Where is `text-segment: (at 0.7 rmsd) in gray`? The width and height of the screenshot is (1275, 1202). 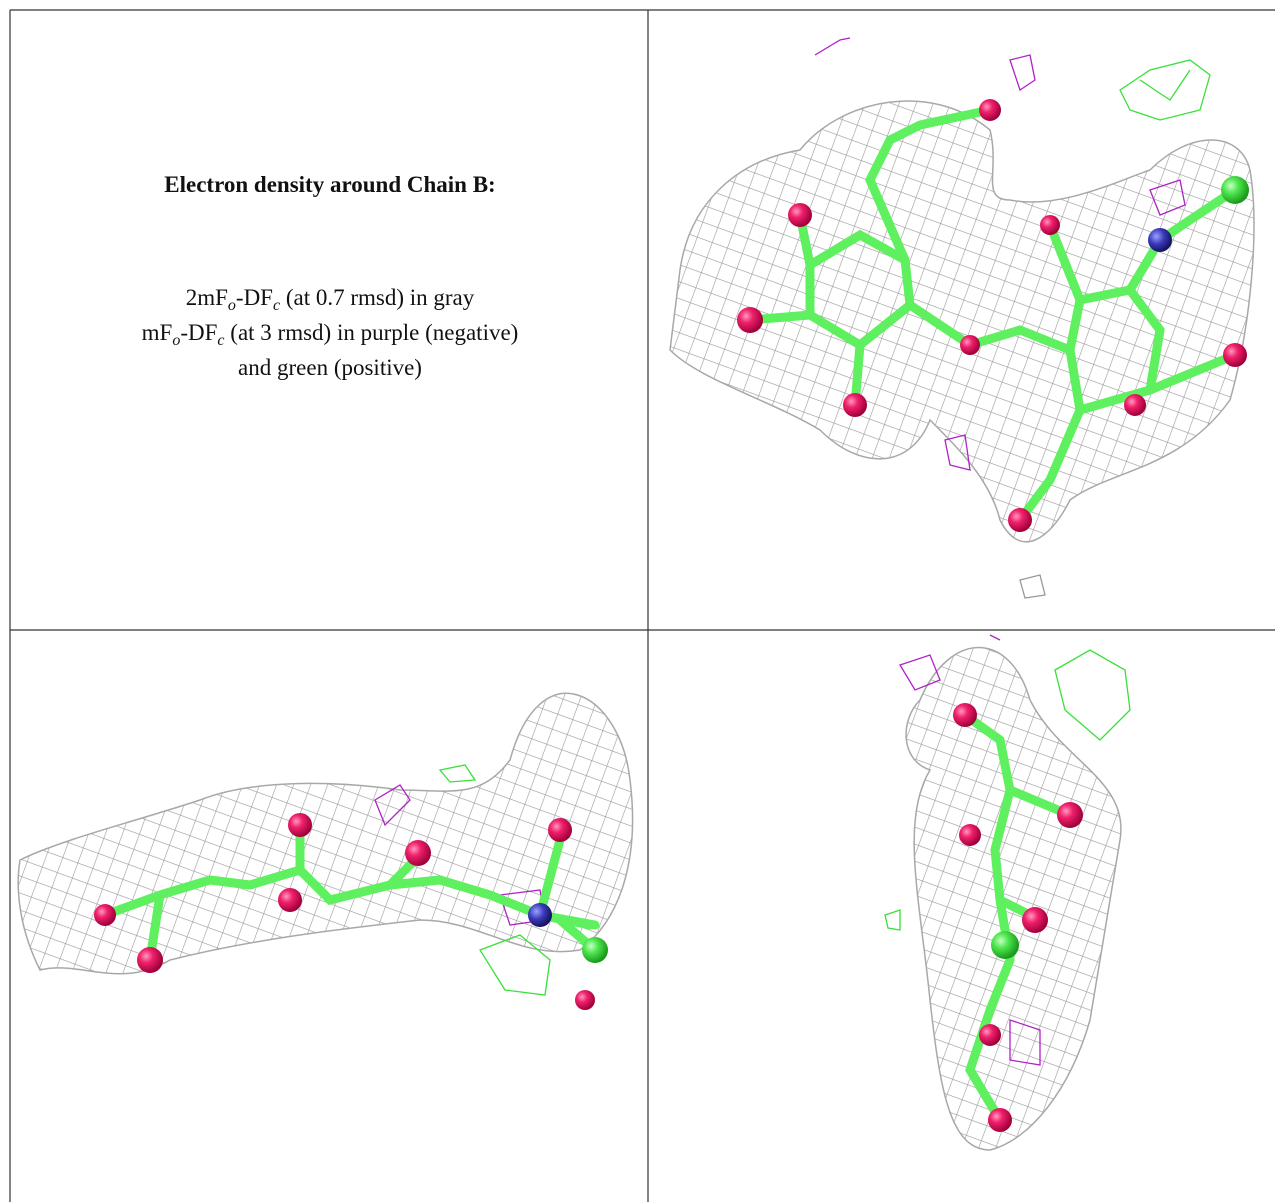
text-segment: (at 0.7 rmsd) in gray is located at coordinates (377, 297).